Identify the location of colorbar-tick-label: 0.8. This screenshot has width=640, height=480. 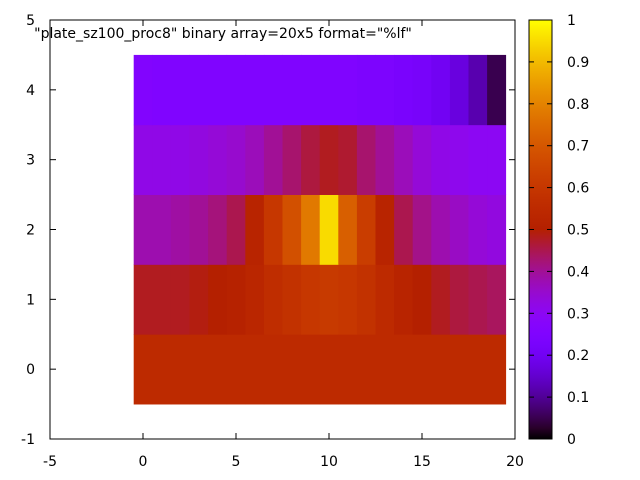
(578, 105).